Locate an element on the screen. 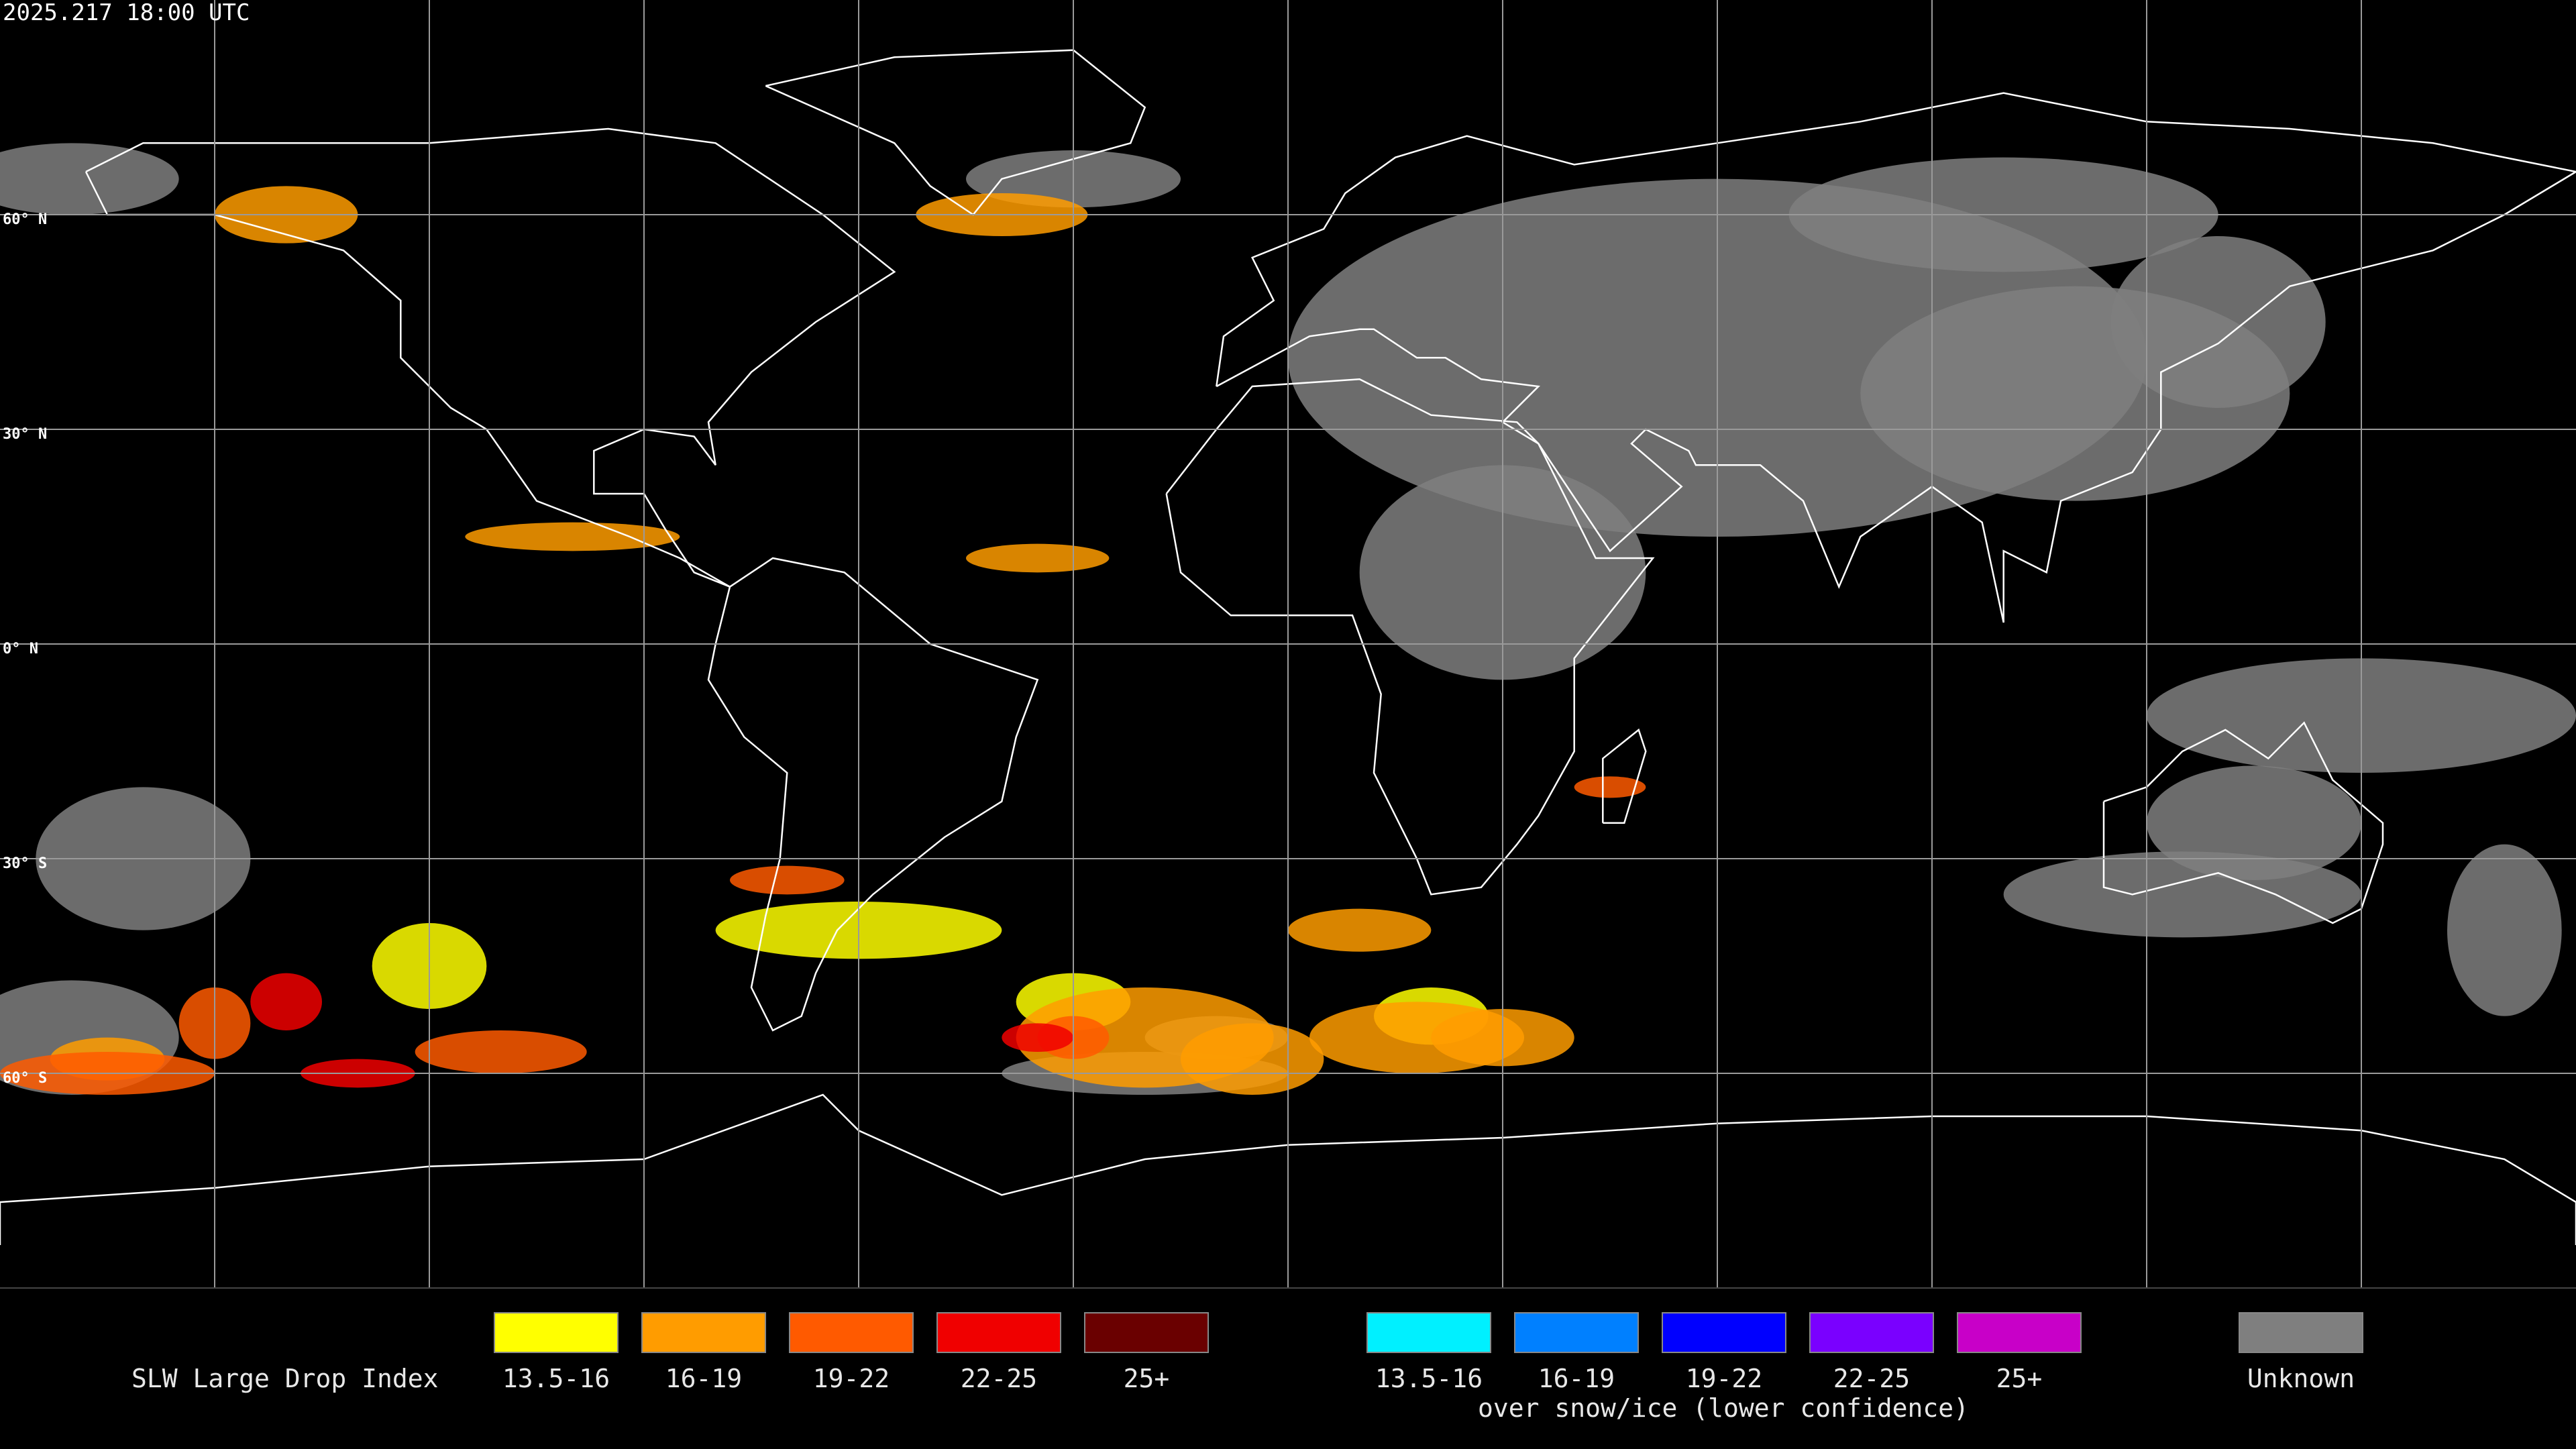  legend-swatch-label: 25+ is located at coordinates (1147, 1378).